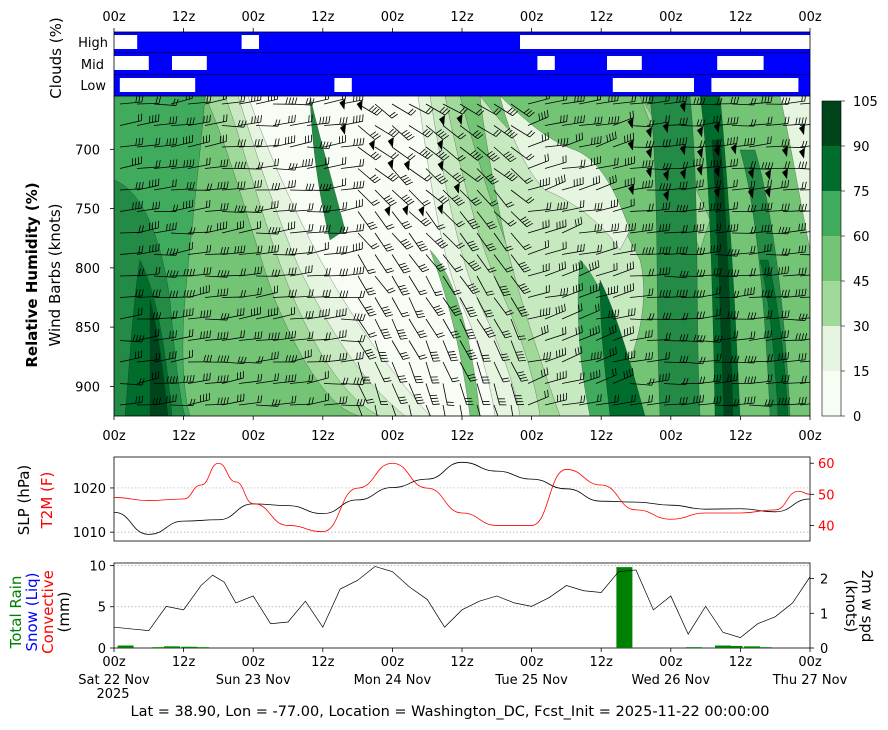  Describe the element at coordinates (131, 63) in the screenshot. I see `cloud-segment-mid` at that location.